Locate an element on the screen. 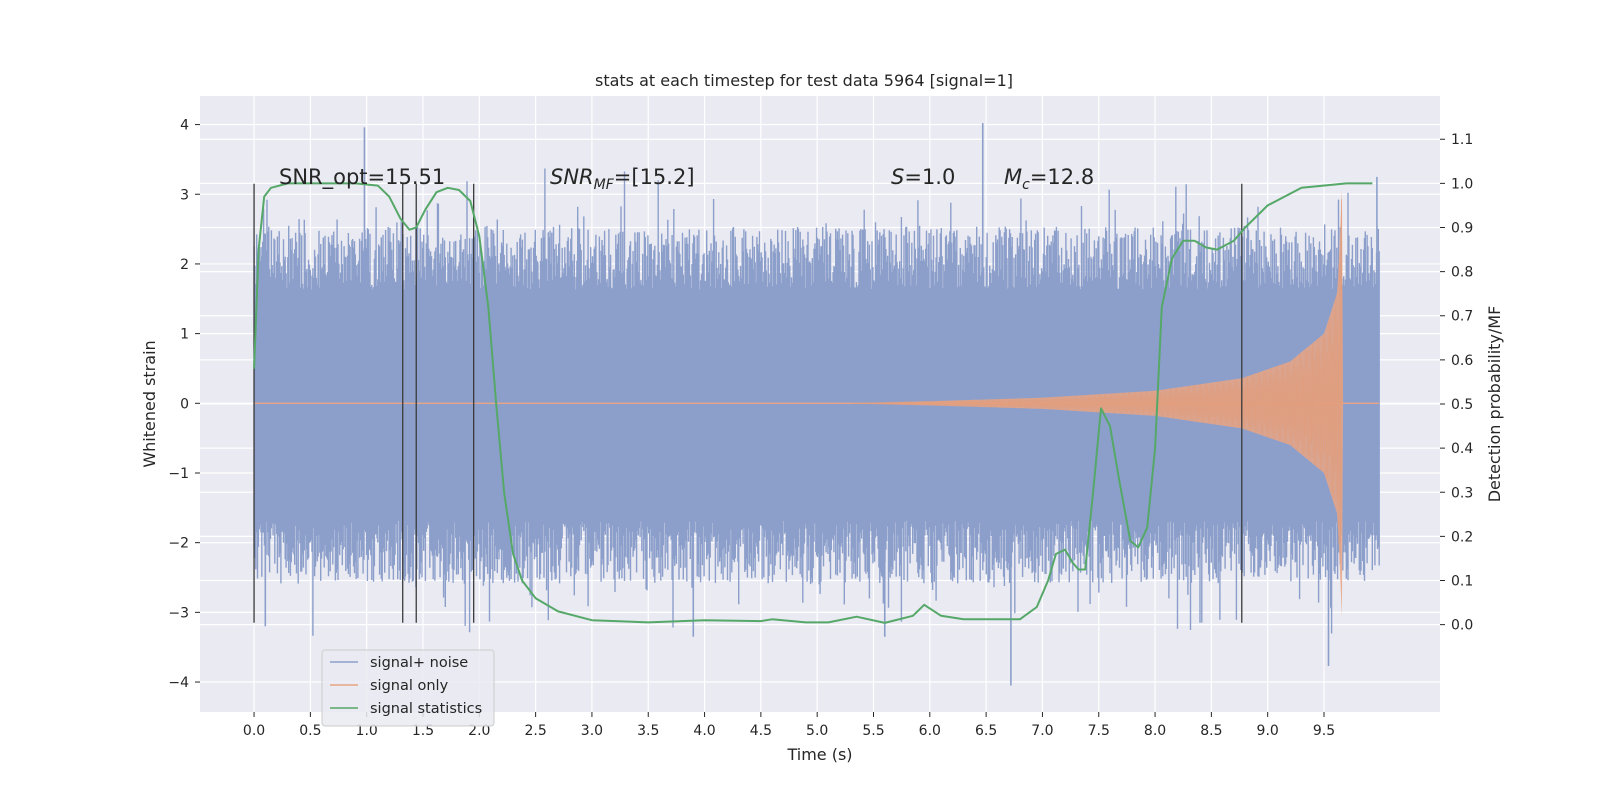  x-tick-label: 4.0 is located at coordinates (704, 731).